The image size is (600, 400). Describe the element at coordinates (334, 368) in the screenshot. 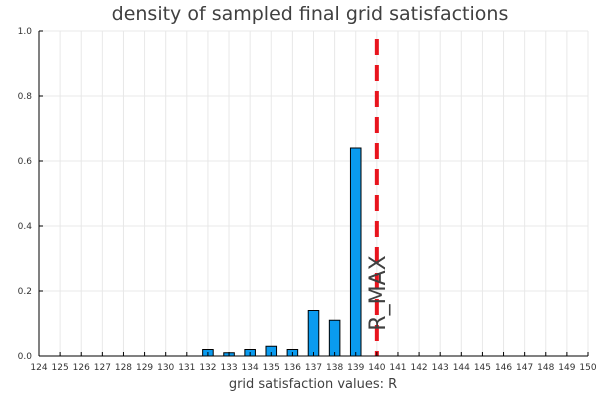

I see `x-tick-label: 138` at that location.